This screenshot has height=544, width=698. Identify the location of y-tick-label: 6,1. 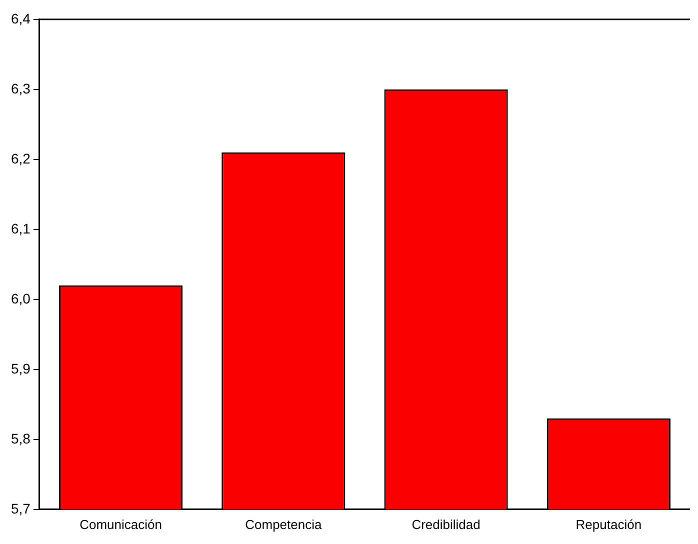
(20, 228).